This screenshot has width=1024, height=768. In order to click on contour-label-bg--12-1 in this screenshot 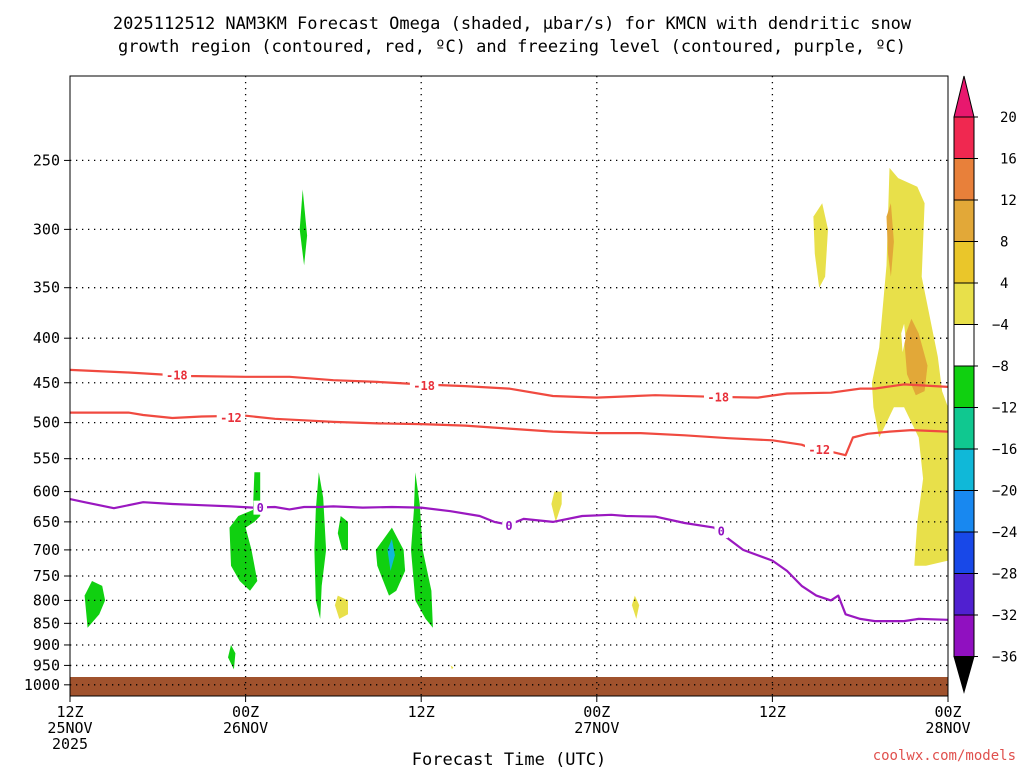, I will do `click(819, 449)`.